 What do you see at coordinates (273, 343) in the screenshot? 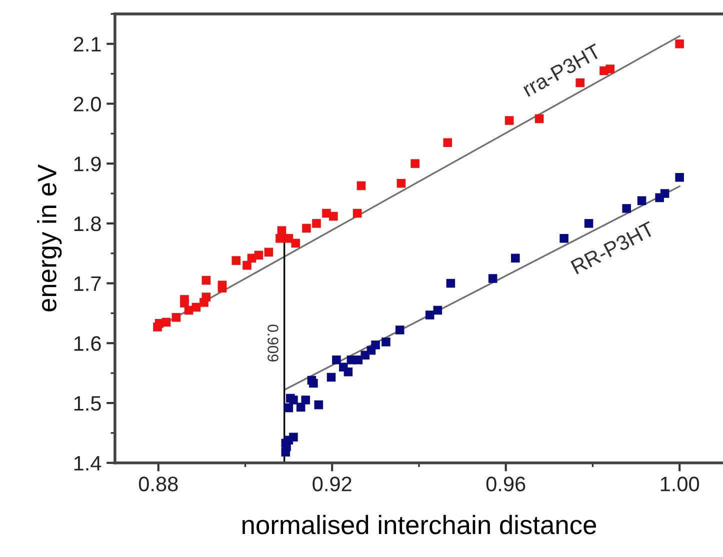
I see `annotation: 0.909` at bounding box center [273, 343].